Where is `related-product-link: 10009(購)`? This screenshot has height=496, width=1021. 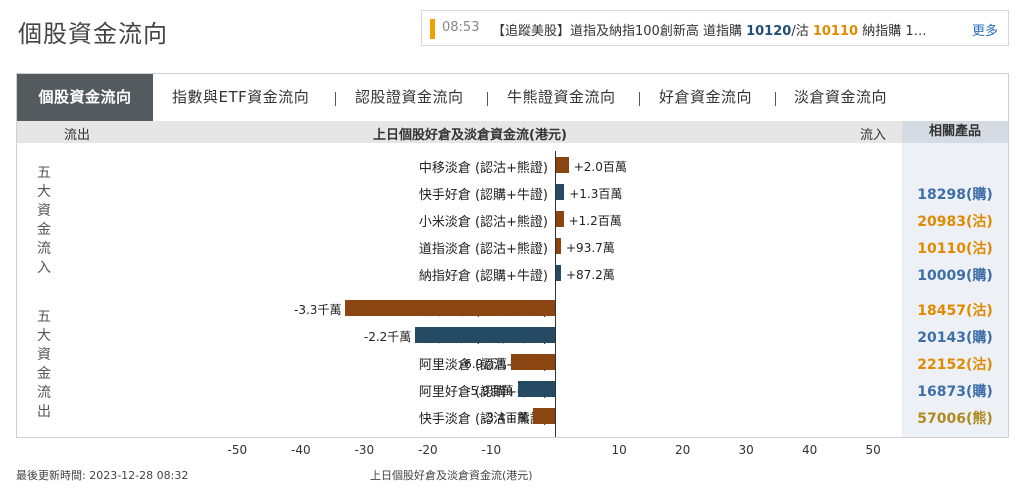
related-product-link: 10009(購) is located at coordinates (955, 276).